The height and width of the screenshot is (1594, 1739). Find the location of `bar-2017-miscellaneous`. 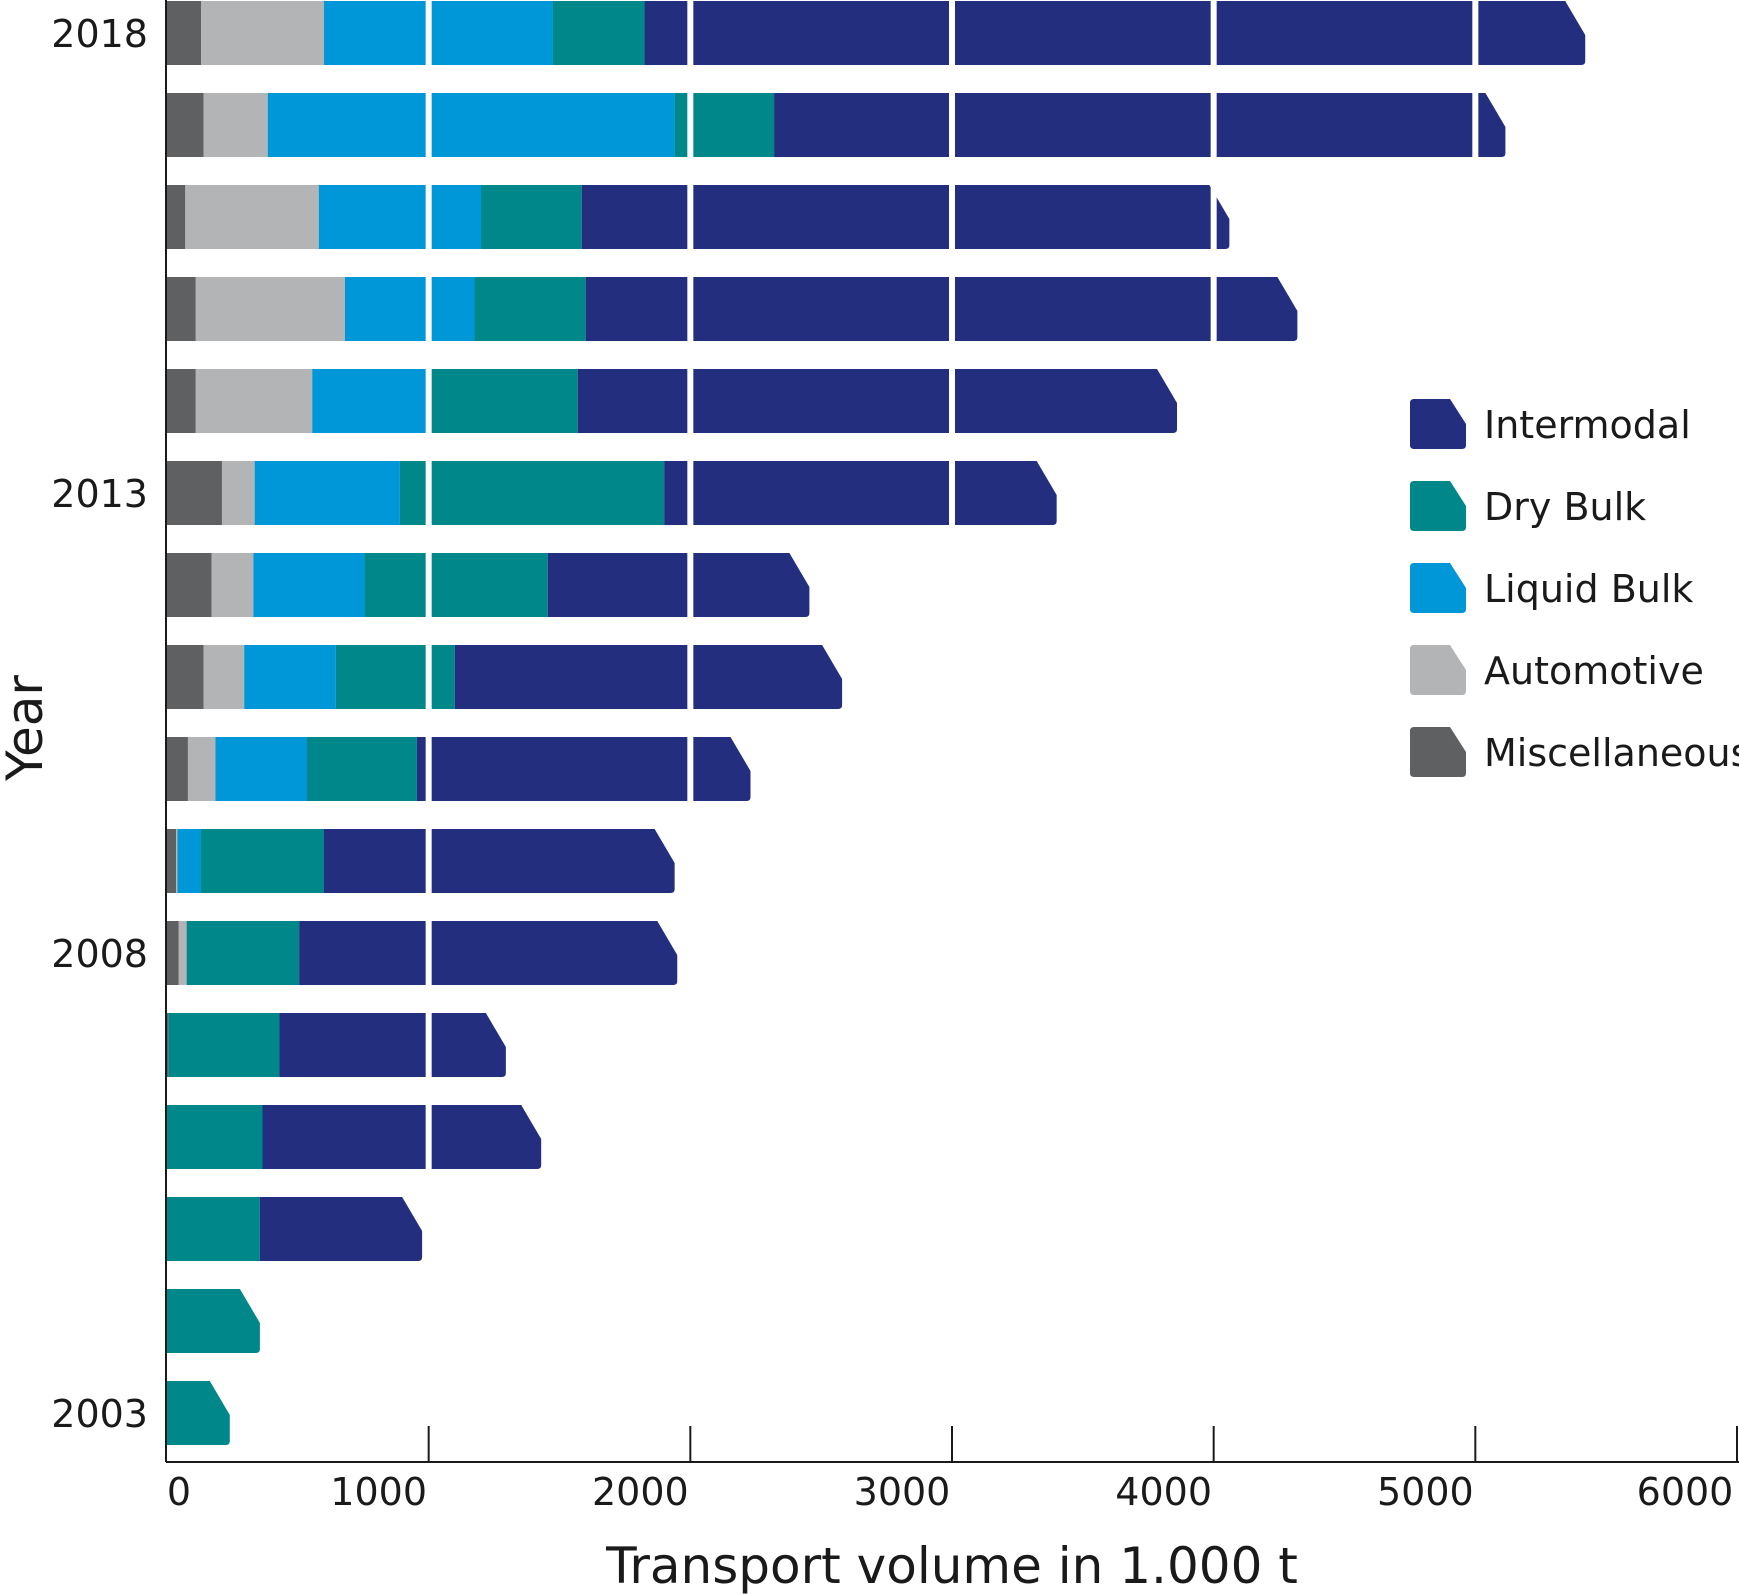

bar-2017-miscellaneous is located at coordinates (185, 125).